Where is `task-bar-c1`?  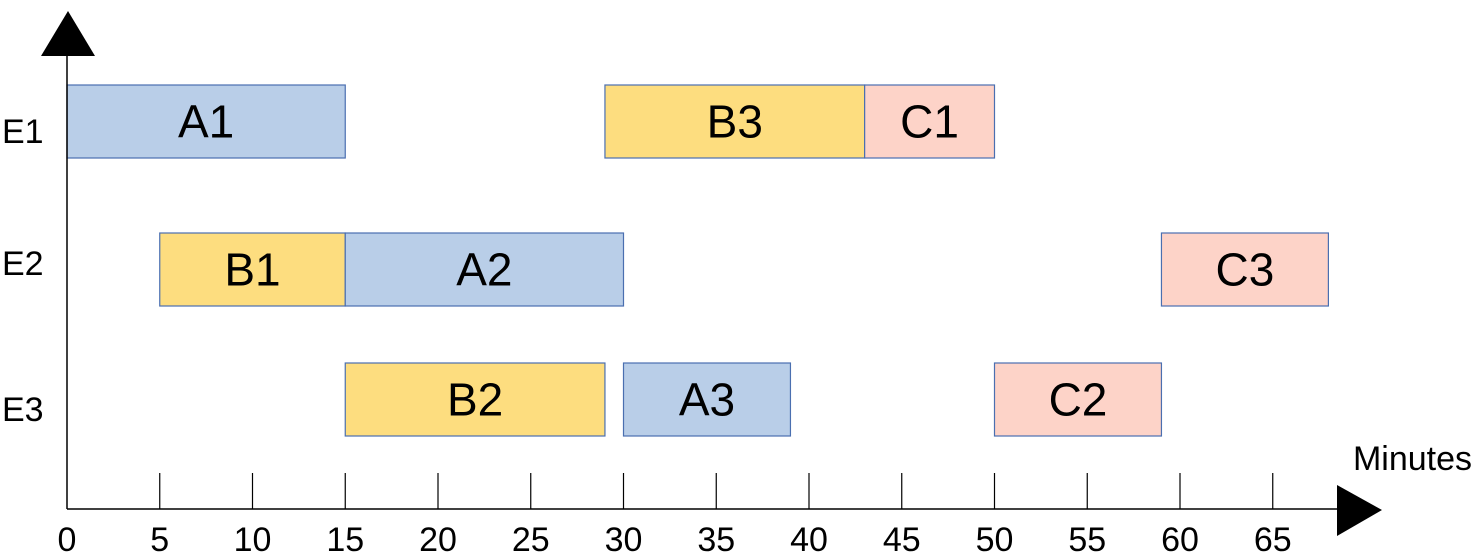
task-bar-c1 is located at coordinates (930, 121).